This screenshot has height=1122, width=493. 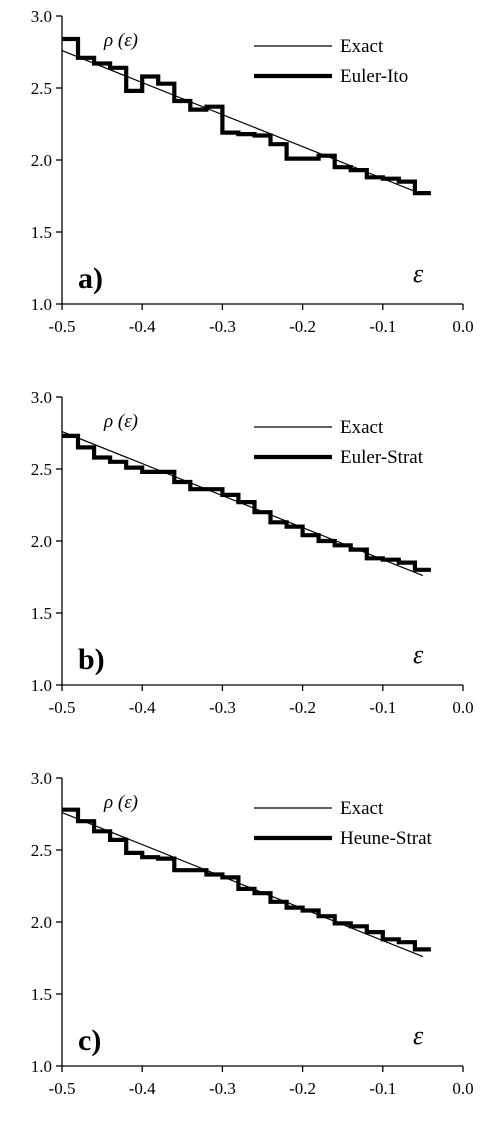 I want to click on series-line-exact, so click(x=242, y=885).